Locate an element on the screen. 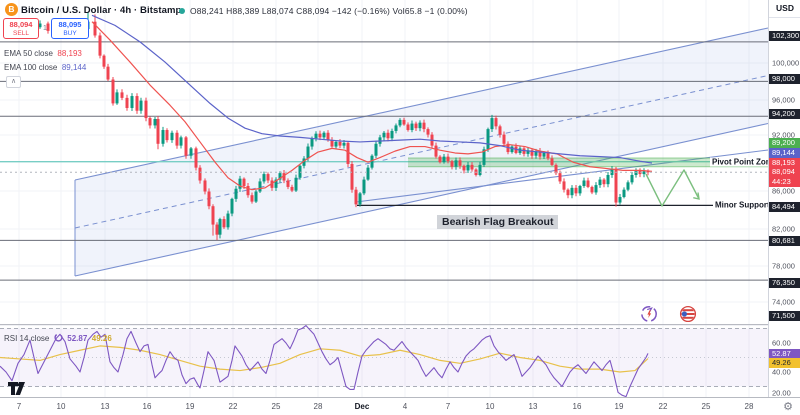  ema100-legend-row: EMA 100 close 89,144 is located at coordinates (45, 67).